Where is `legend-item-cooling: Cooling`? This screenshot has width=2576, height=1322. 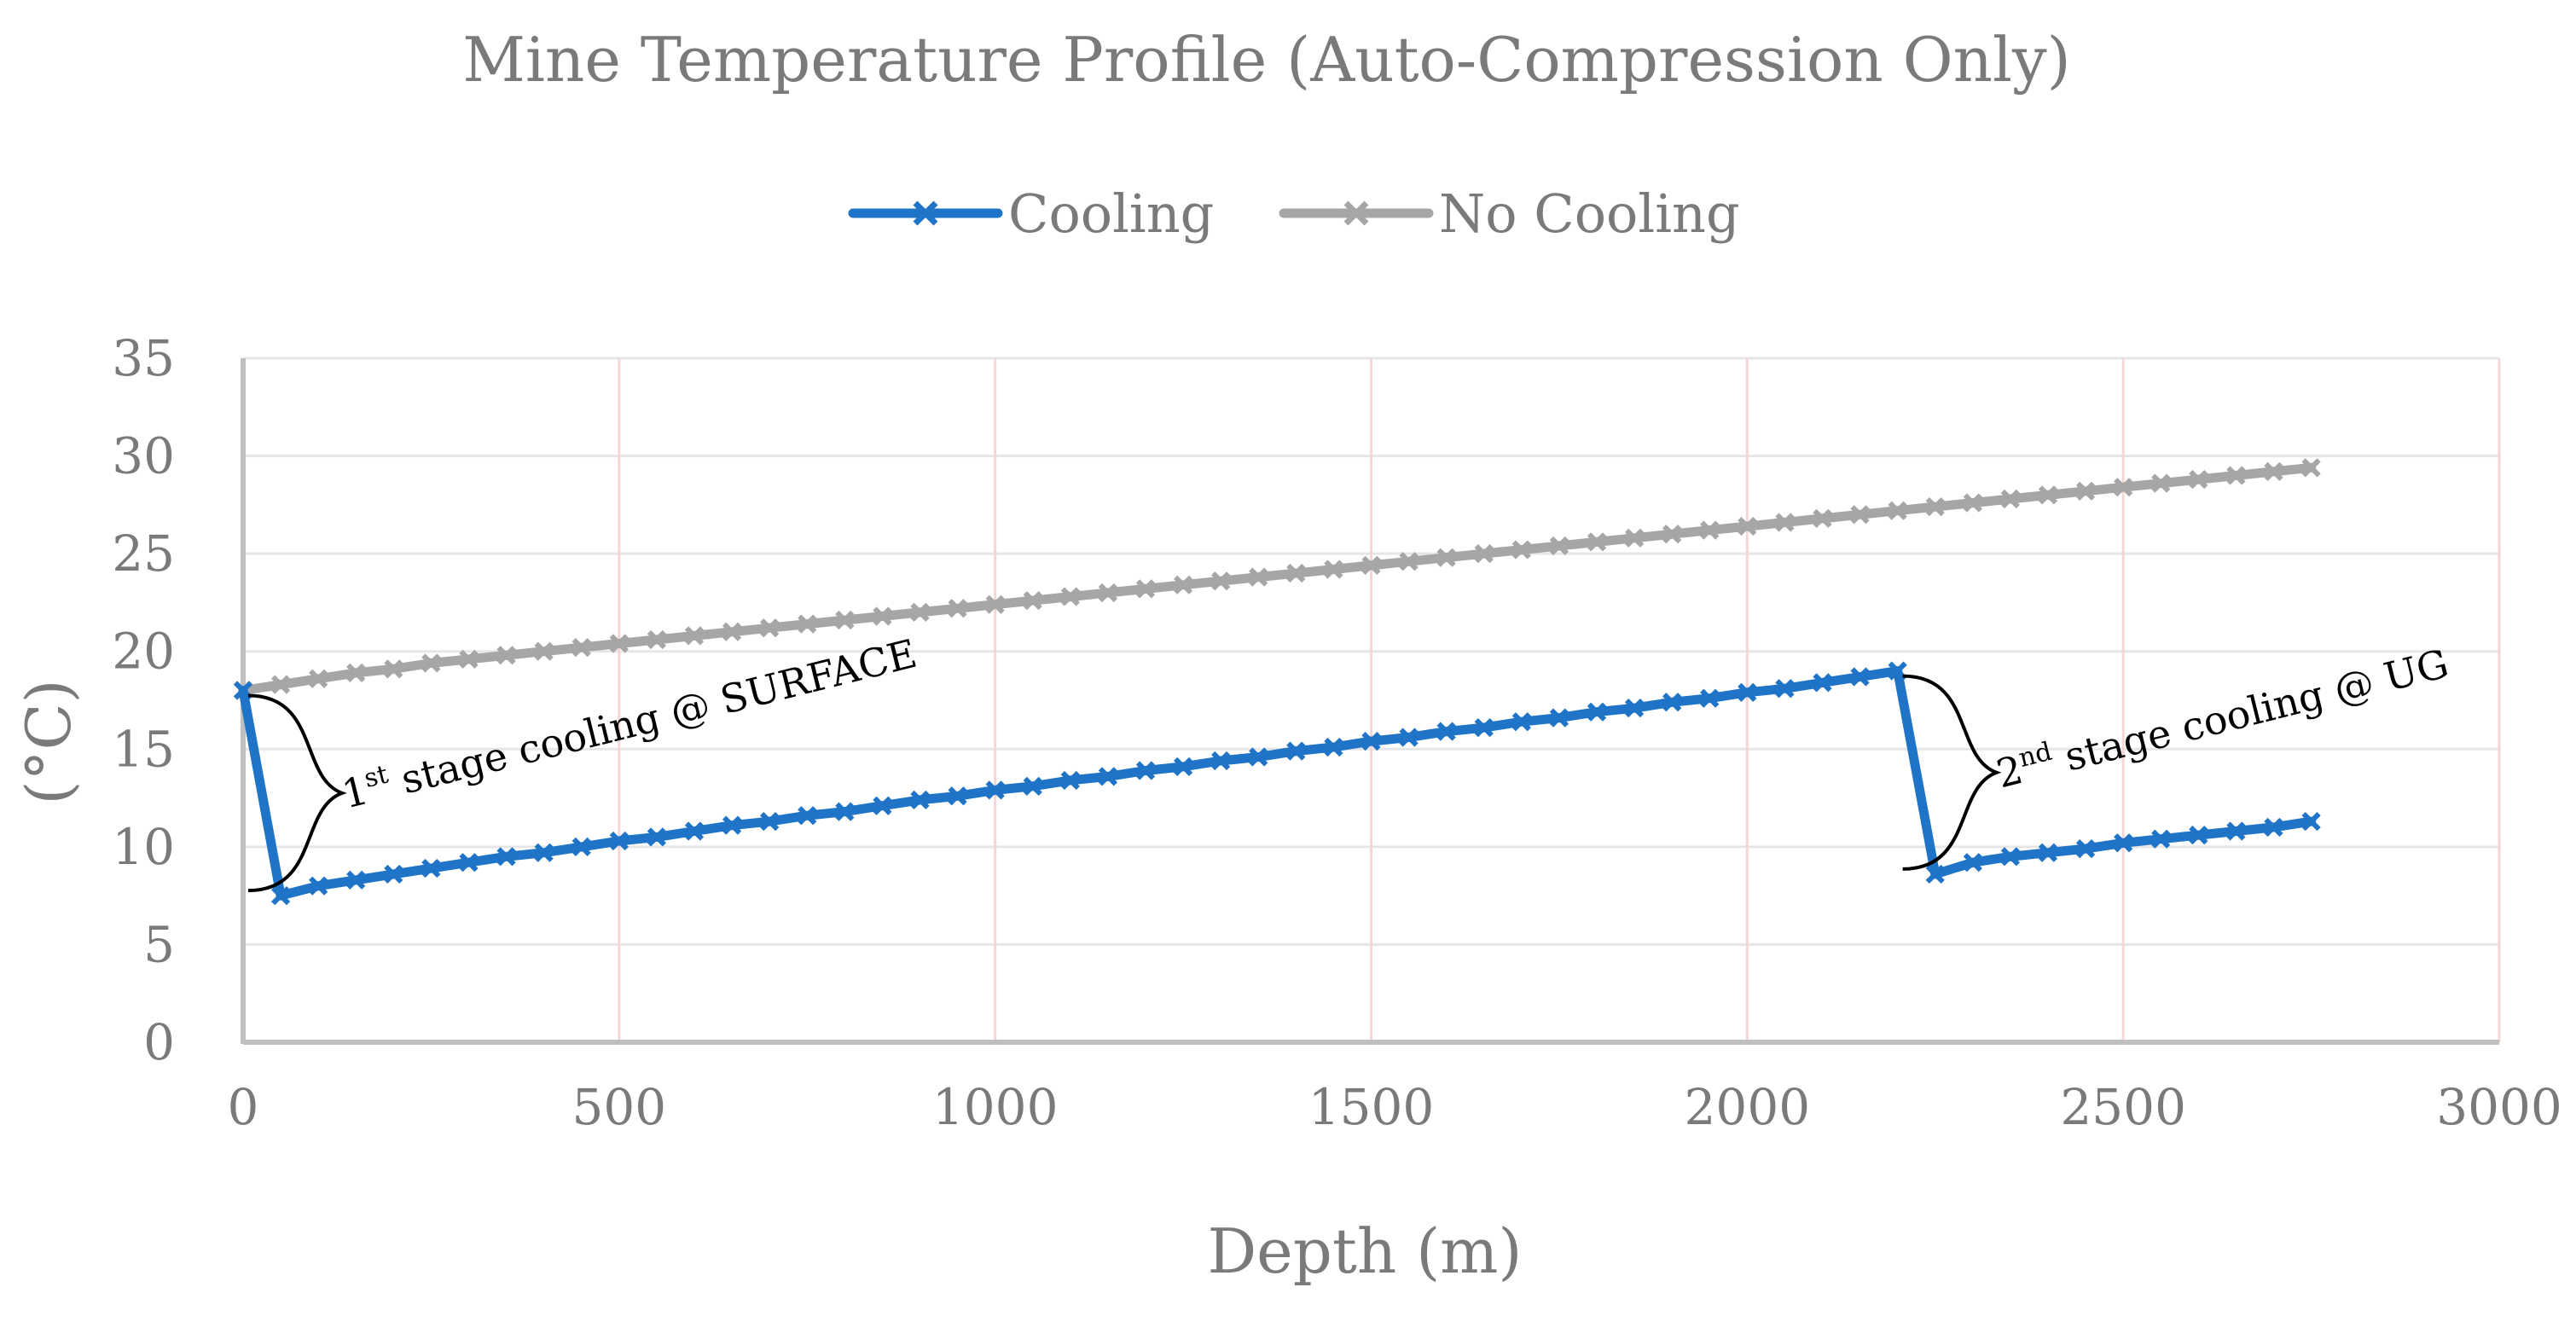
legend-item-cooling: Cooling is located at coordinates (1031, 214).